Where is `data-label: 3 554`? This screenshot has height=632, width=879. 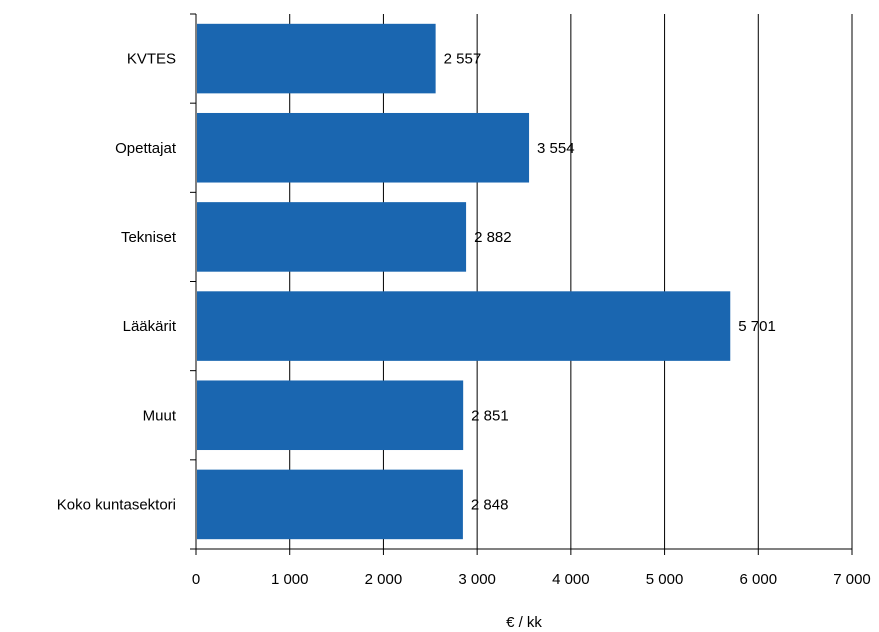
data-label: 3 554 is located at coordinates (556, 148).